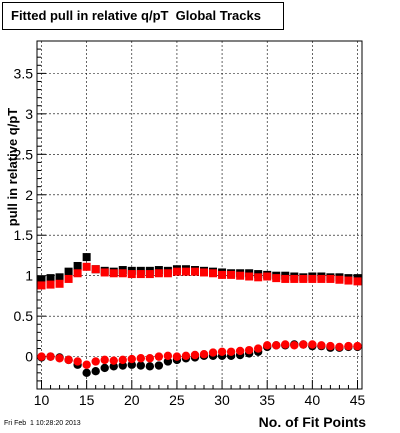  What do you see at coordinates (29, 114) in the screenshot?
I see `y-tick-label: 3` at bounding box center [29, 114].